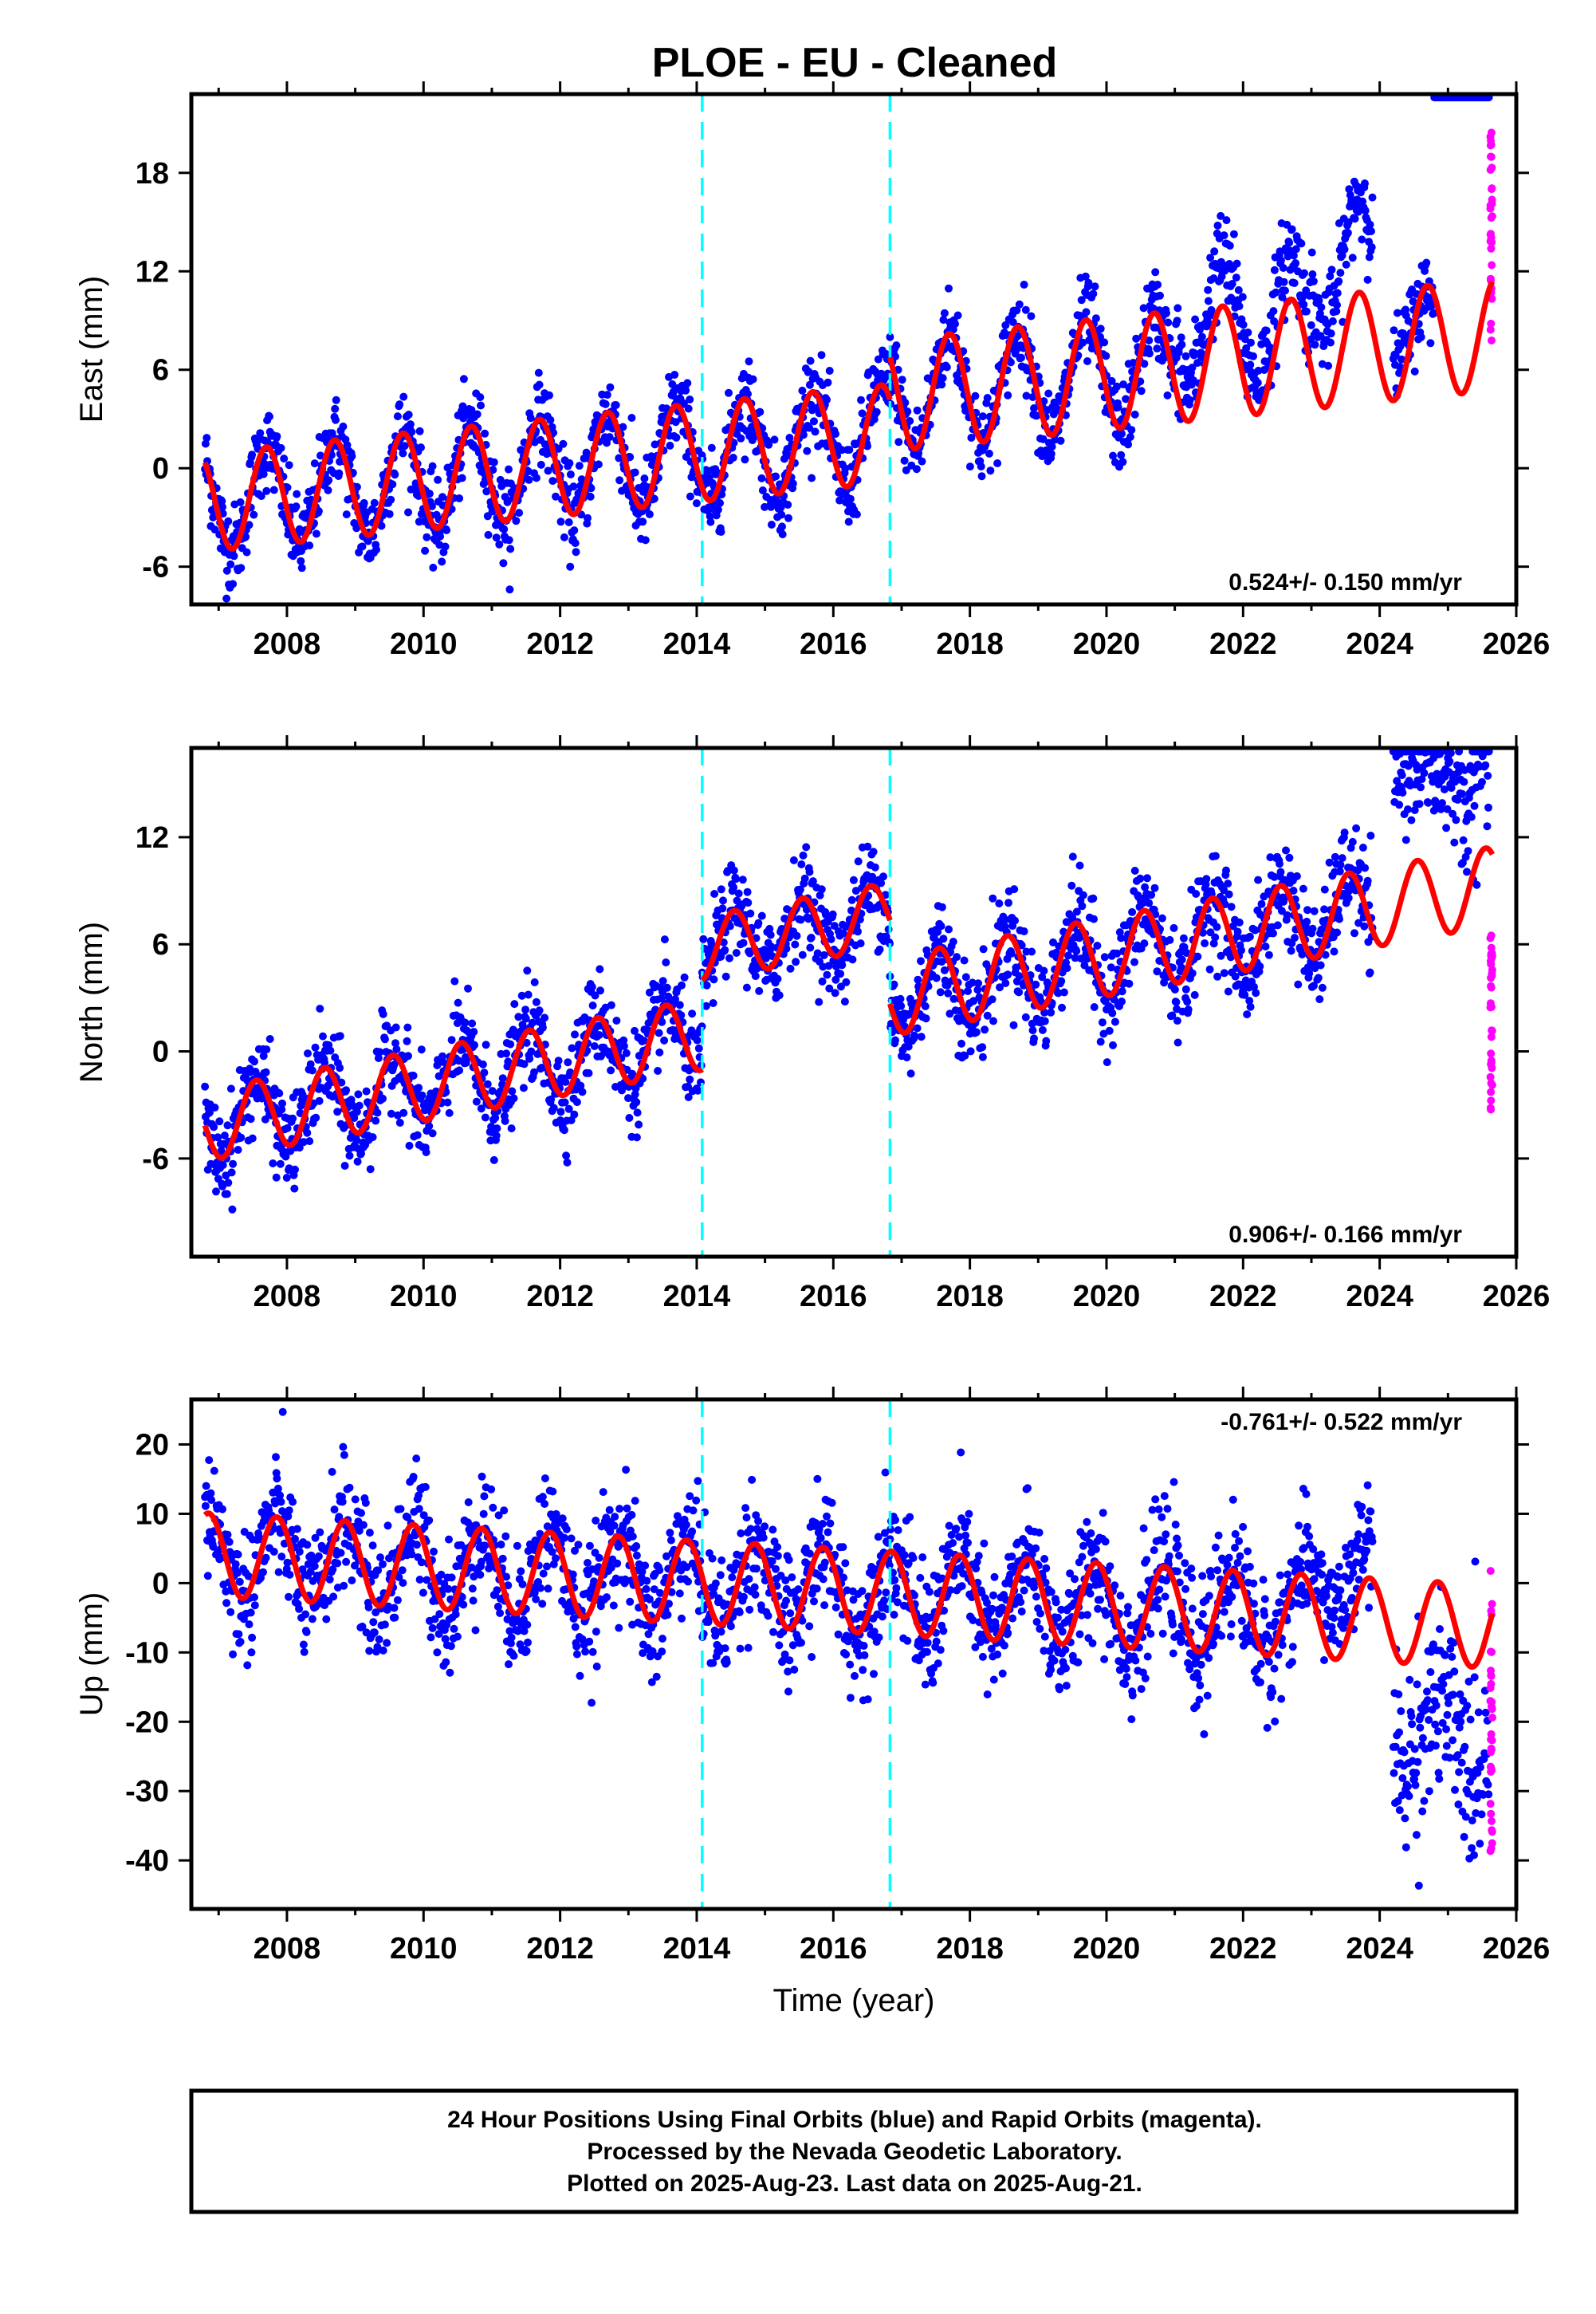  What do you see at coordinates (560, 644) in the screenshot?
I see `x-tick-label: 2012` at bounding box center [560, 644].